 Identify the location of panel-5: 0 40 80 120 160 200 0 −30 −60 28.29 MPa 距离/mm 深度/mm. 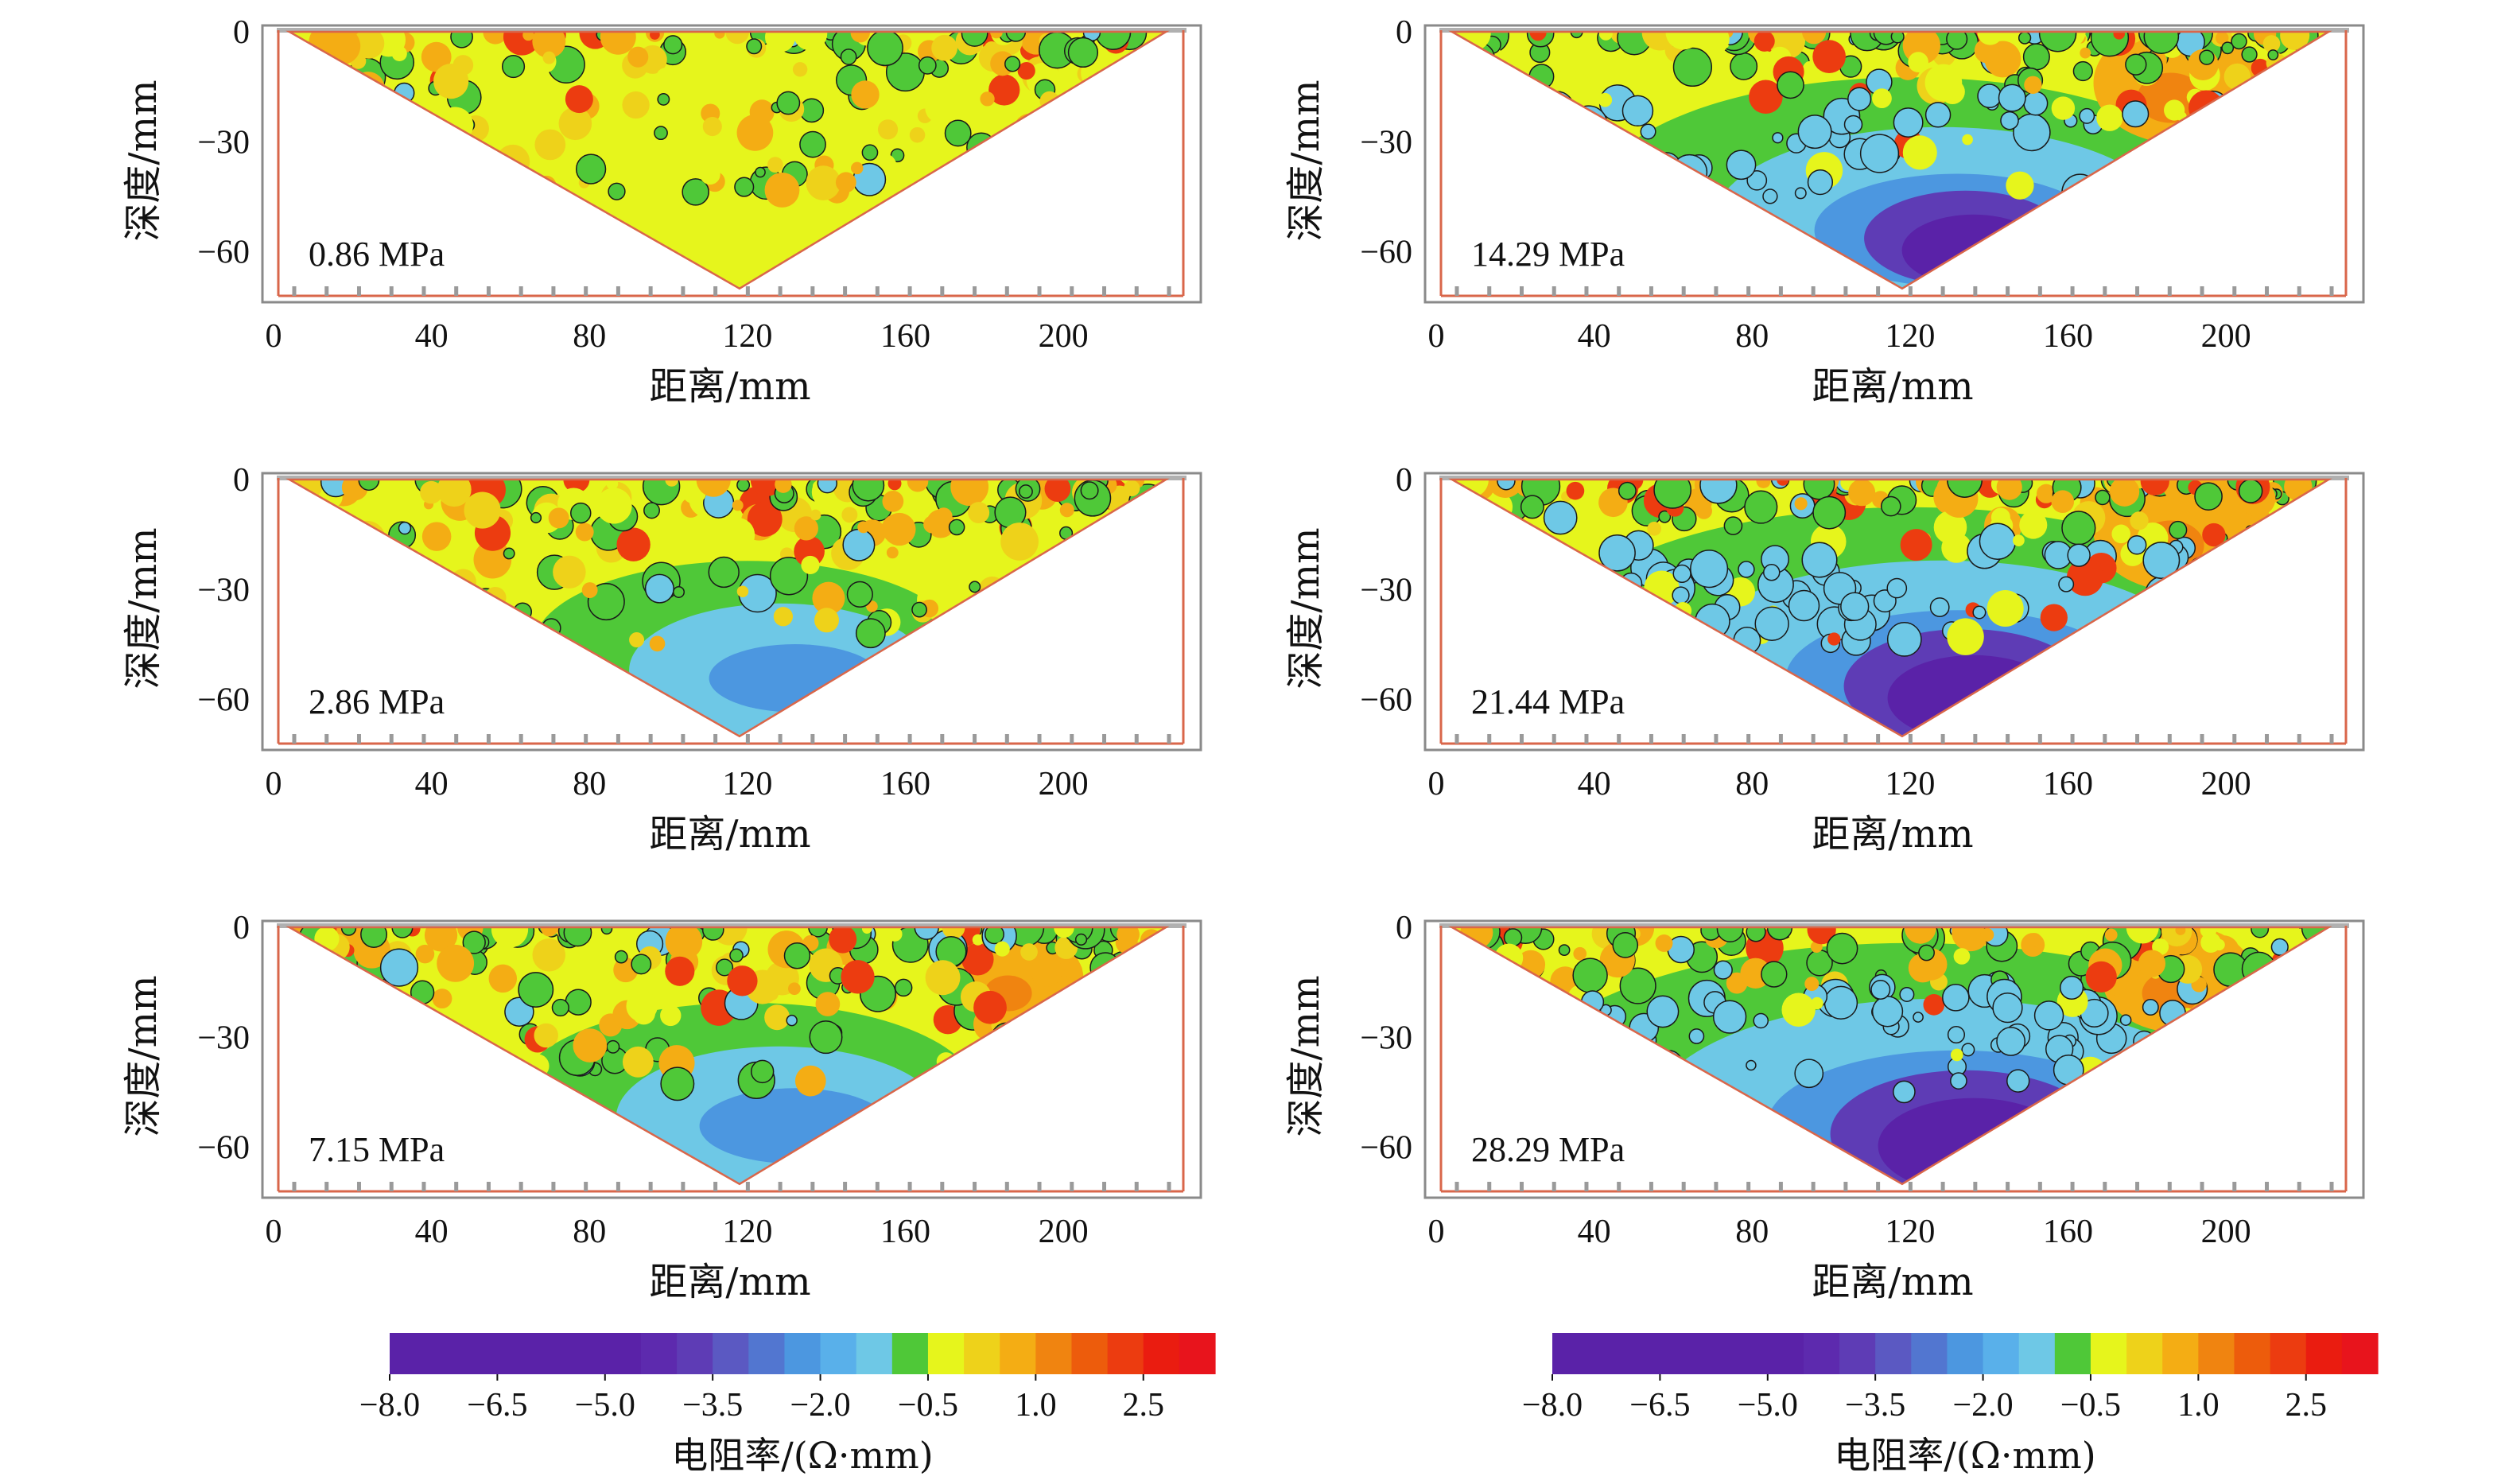
(1824, 1107).